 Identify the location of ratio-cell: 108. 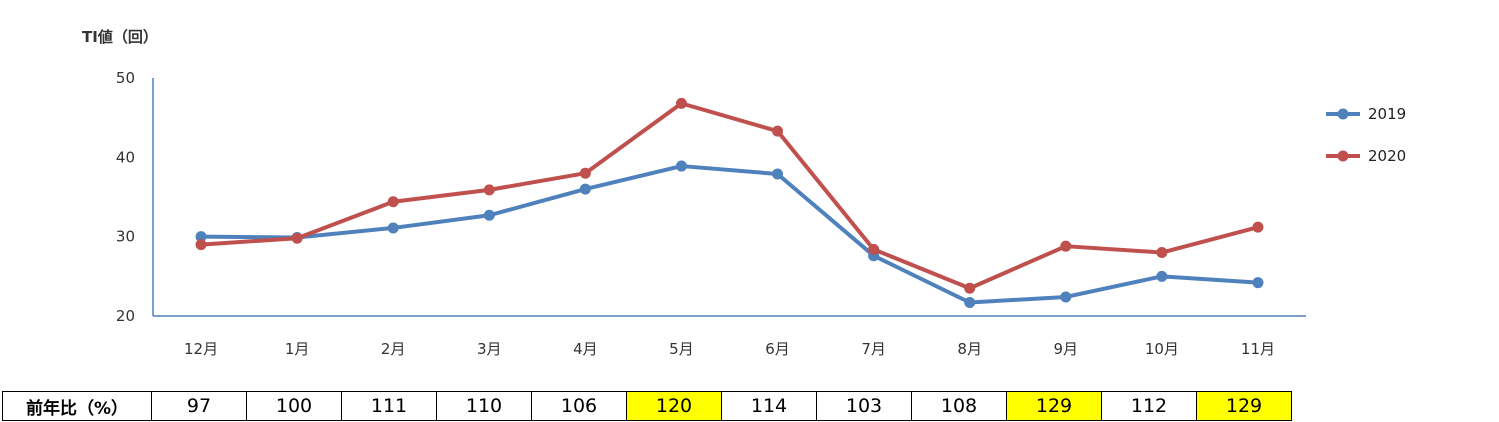
(959, 406).